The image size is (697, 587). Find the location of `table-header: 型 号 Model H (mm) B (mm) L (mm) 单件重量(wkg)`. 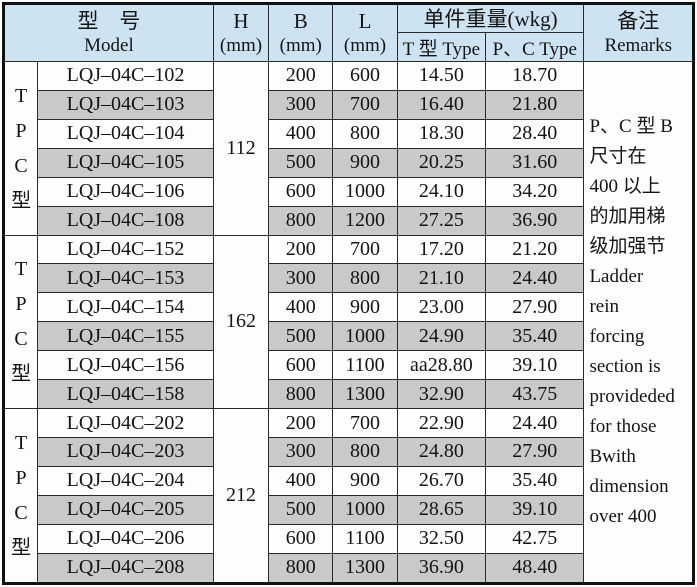

table-header: 型 号 Model H (mm) B (mm) L (mm) 单件重量(wkg) is located at coordinates (348, 32).